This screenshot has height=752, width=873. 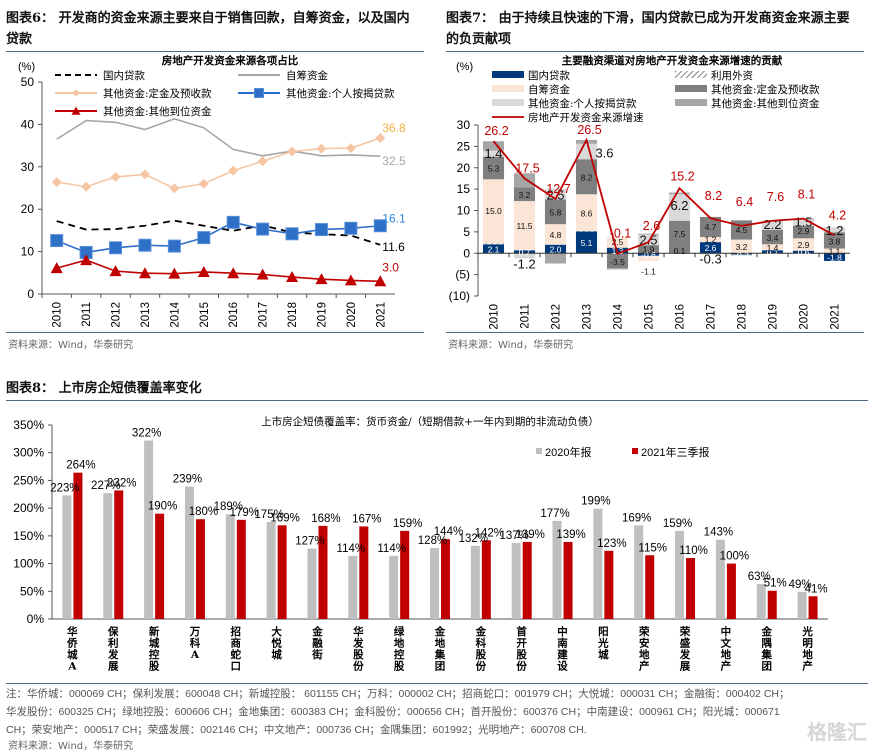 What do you see at coordinates (390, 267) in the screenshot?
I see `end-label: 3.0` at bounding box center [390, 267].